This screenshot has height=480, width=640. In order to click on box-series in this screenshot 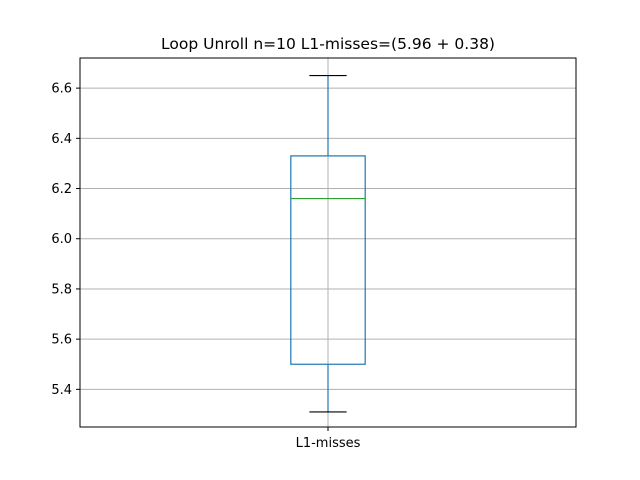, I will do `click(328, 243)`.